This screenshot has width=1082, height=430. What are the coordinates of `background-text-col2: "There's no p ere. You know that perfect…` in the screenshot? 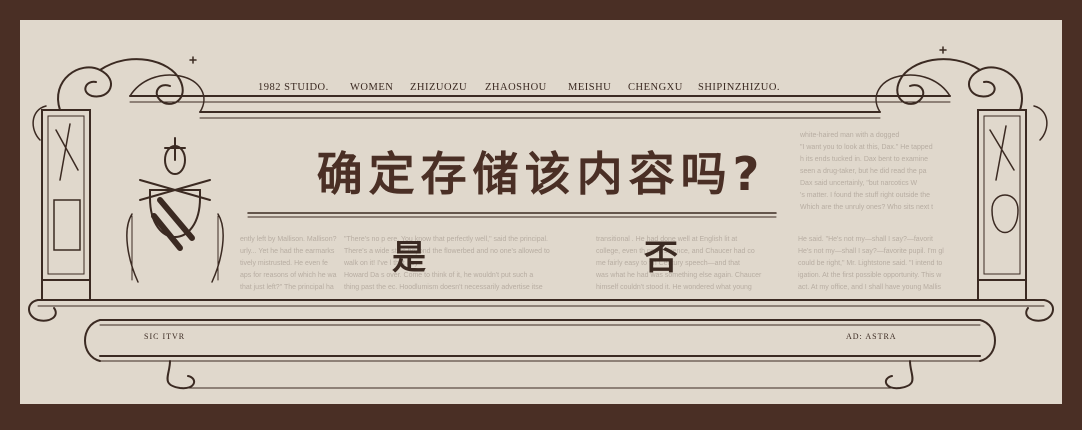 It's located at (466, 264).